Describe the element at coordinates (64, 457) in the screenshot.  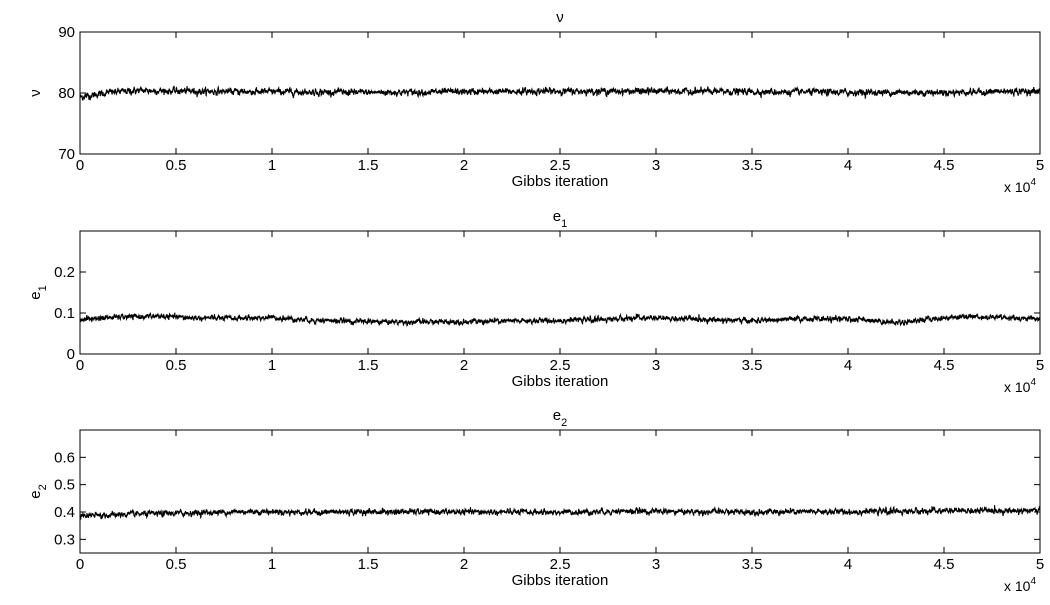
I see `y-tick-label: 0.6` at that location.